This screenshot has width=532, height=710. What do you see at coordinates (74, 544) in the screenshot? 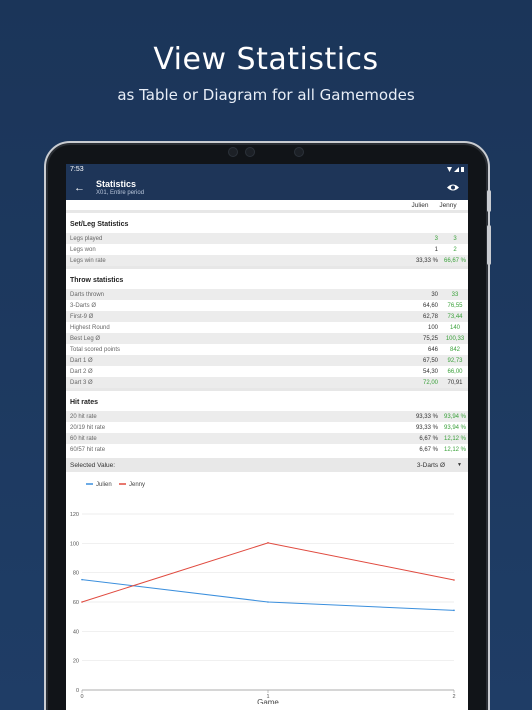
I see `y-tick-label: 100` at bounding box center [74, 544].